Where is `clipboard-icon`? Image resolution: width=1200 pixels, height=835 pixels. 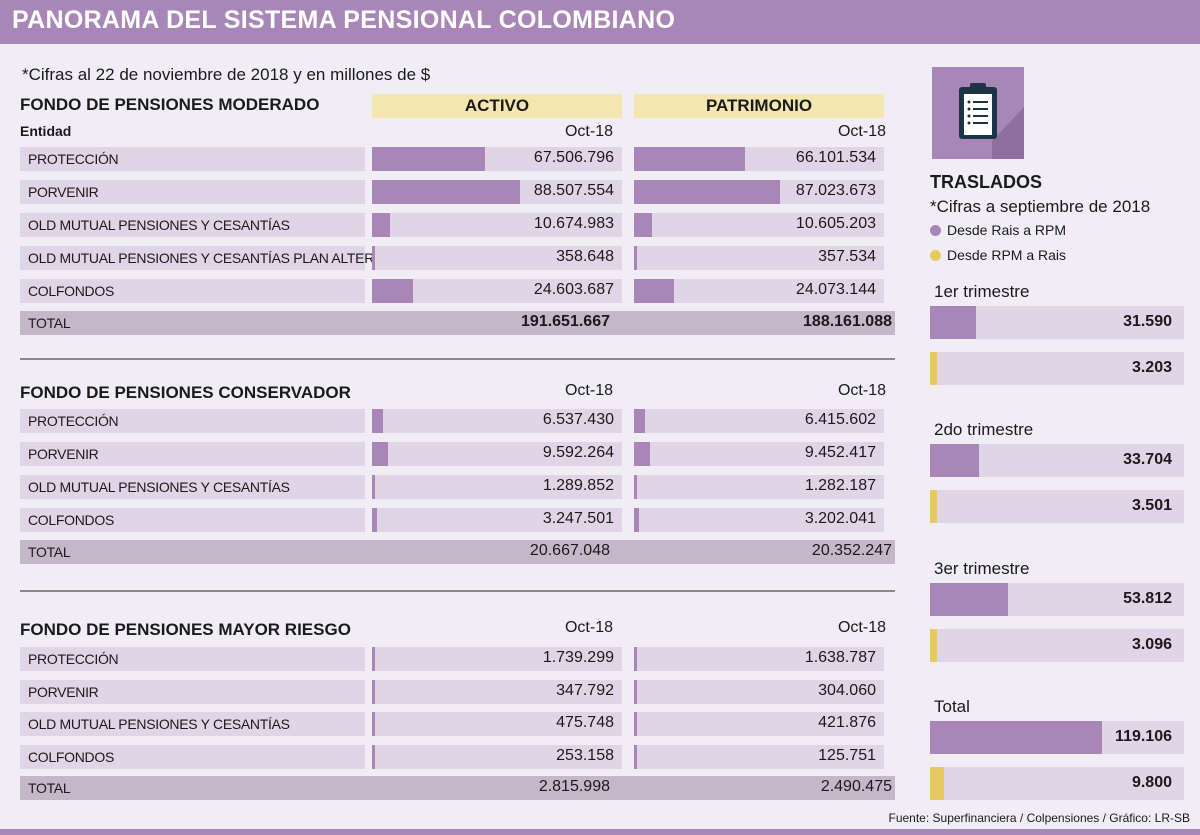 clipboard-icon is located at coordinates (978, 113).